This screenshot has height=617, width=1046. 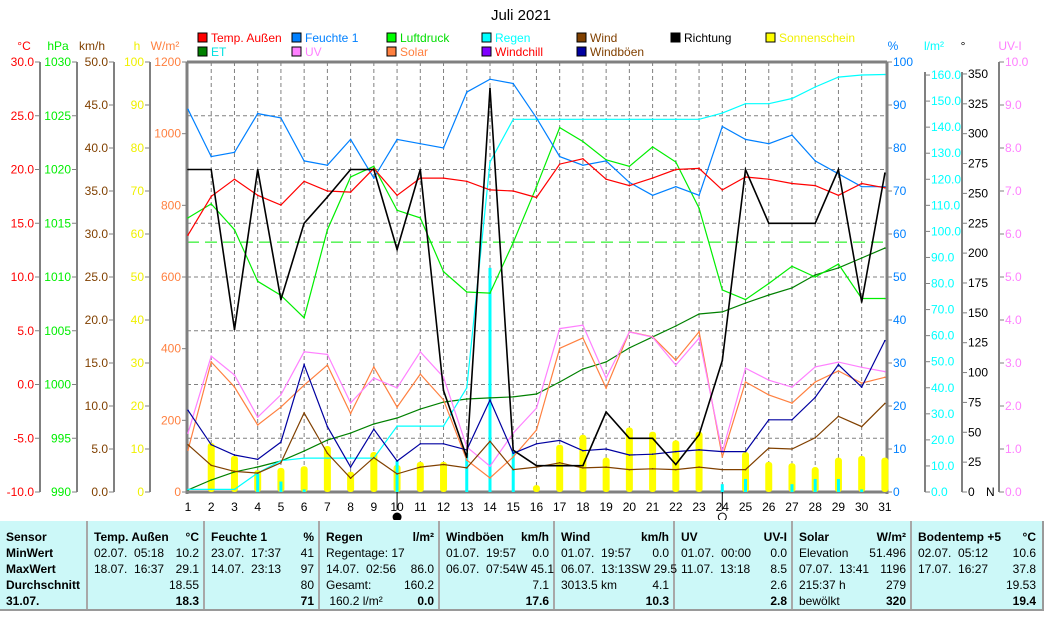 What do you see at coordinates (380, 553) in the screenshot?
I see `stats-row: Regentage: 17` at bounding box center [380, 553].